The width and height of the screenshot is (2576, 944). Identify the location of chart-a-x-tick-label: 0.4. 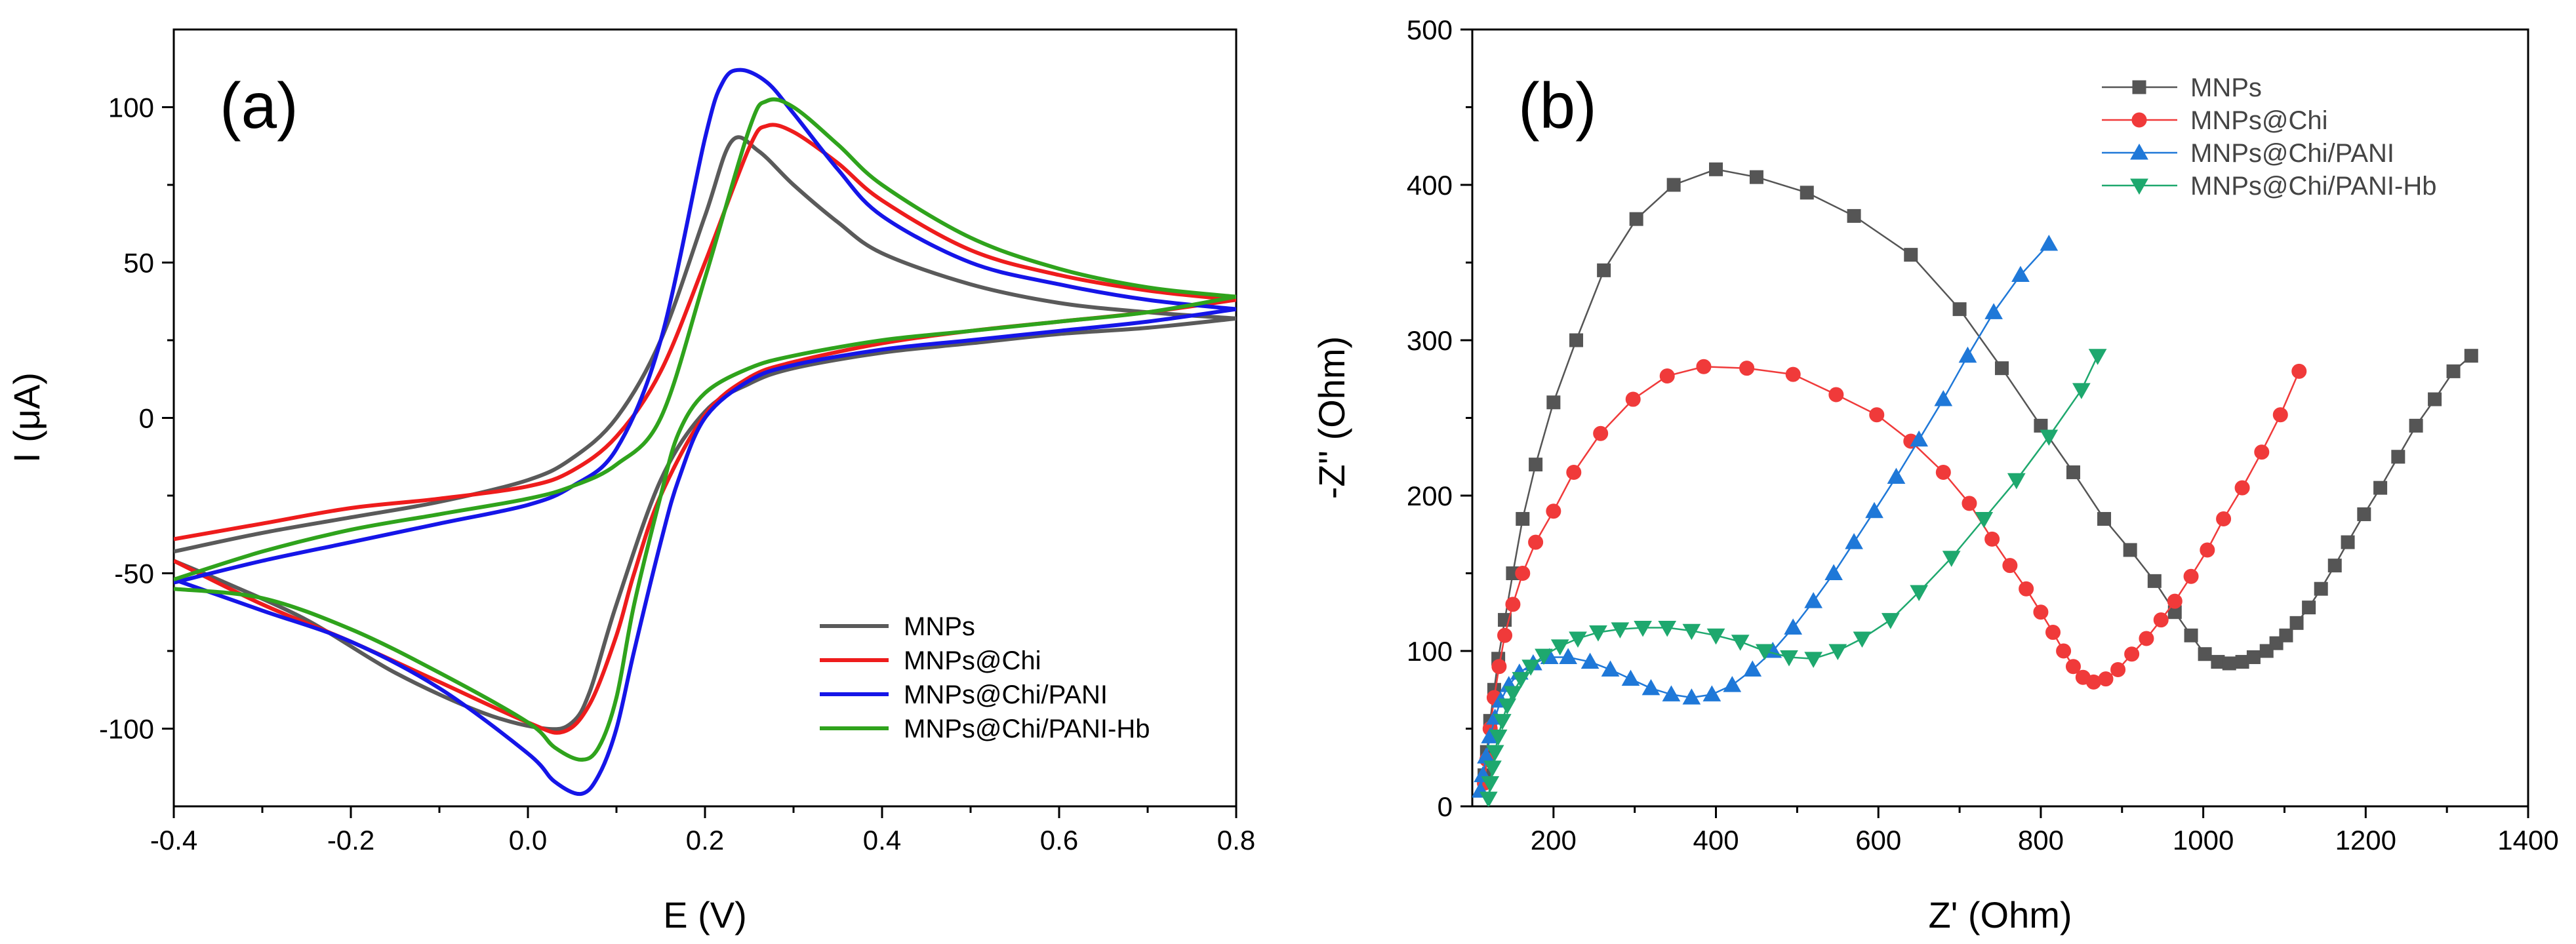
(882, 840).